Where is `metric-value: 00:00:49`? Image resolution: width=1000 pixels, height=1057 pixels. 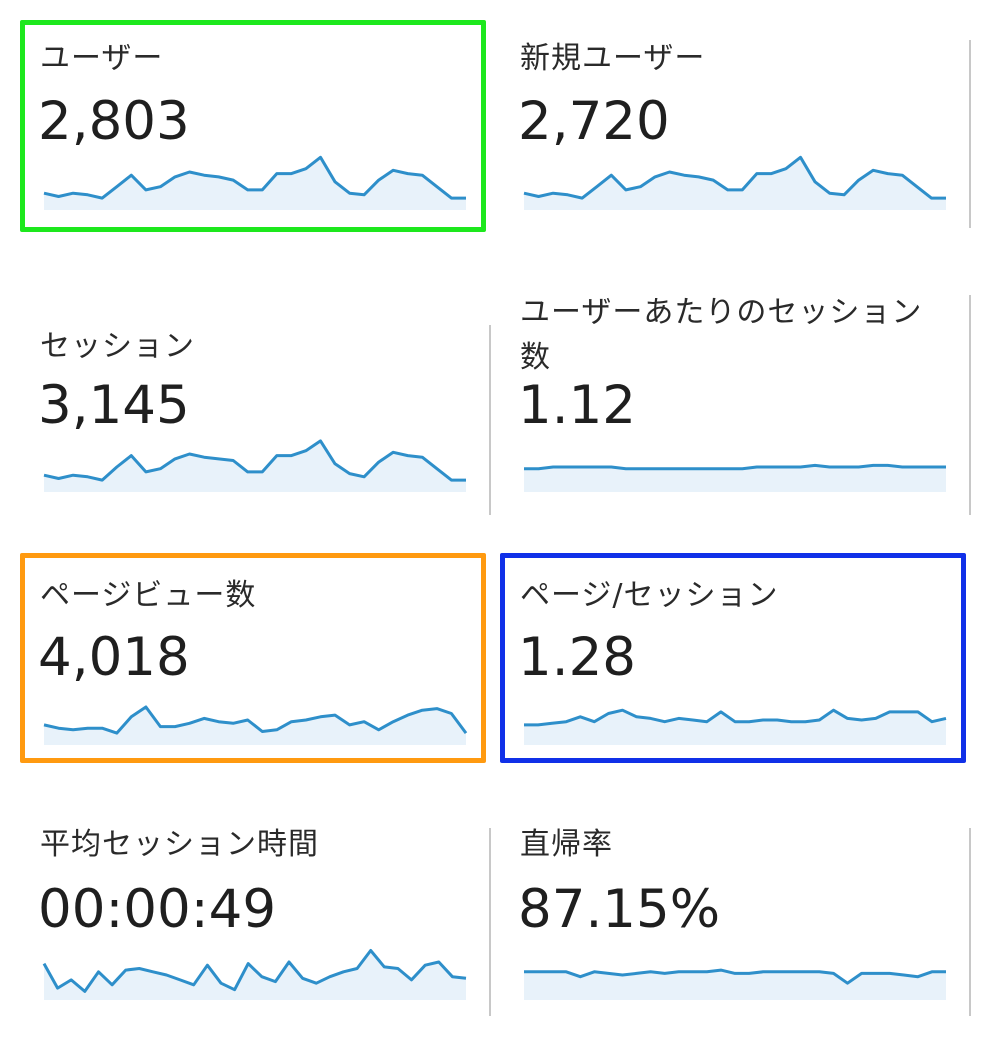 metric-value: 00:00:49 is located at coordinates (157, 909).